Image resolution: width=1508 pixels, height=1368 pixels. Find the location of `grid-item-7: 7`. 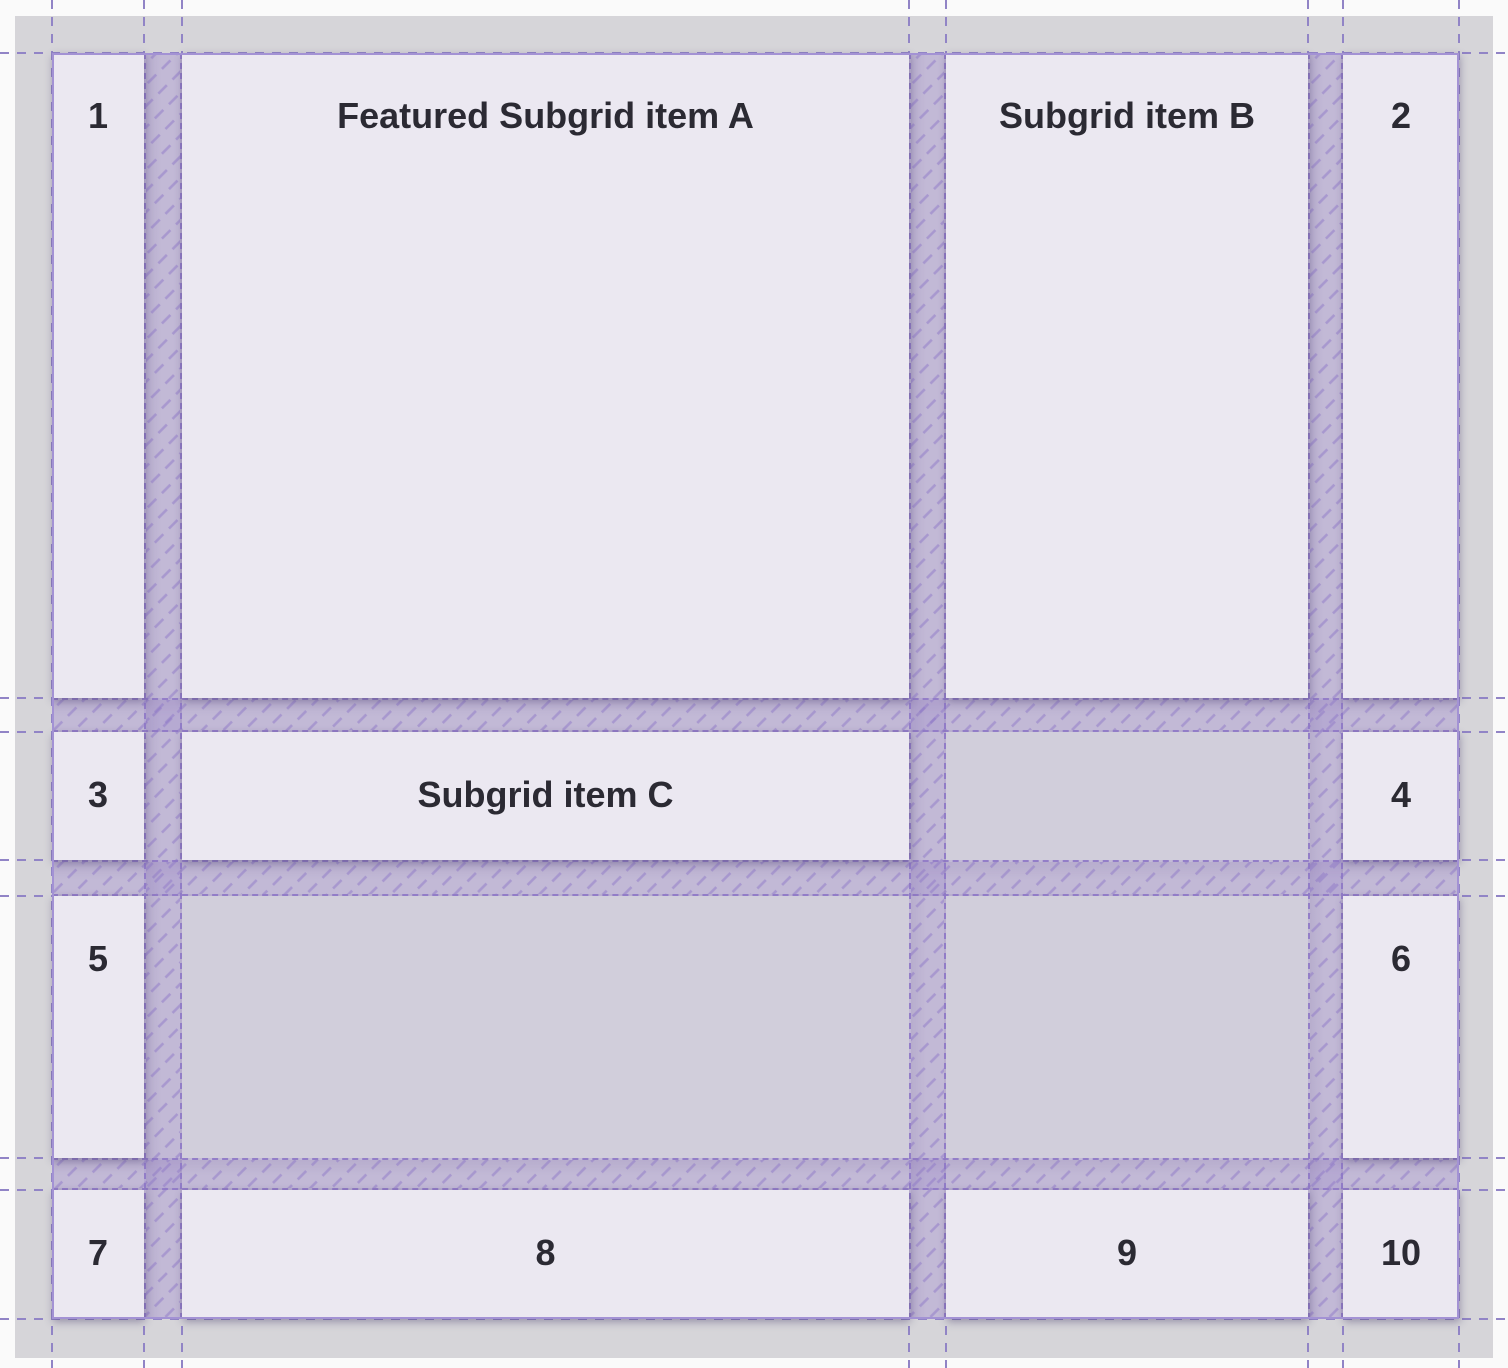

grid-item-7: 7 is located at coordinates (98, 1254).